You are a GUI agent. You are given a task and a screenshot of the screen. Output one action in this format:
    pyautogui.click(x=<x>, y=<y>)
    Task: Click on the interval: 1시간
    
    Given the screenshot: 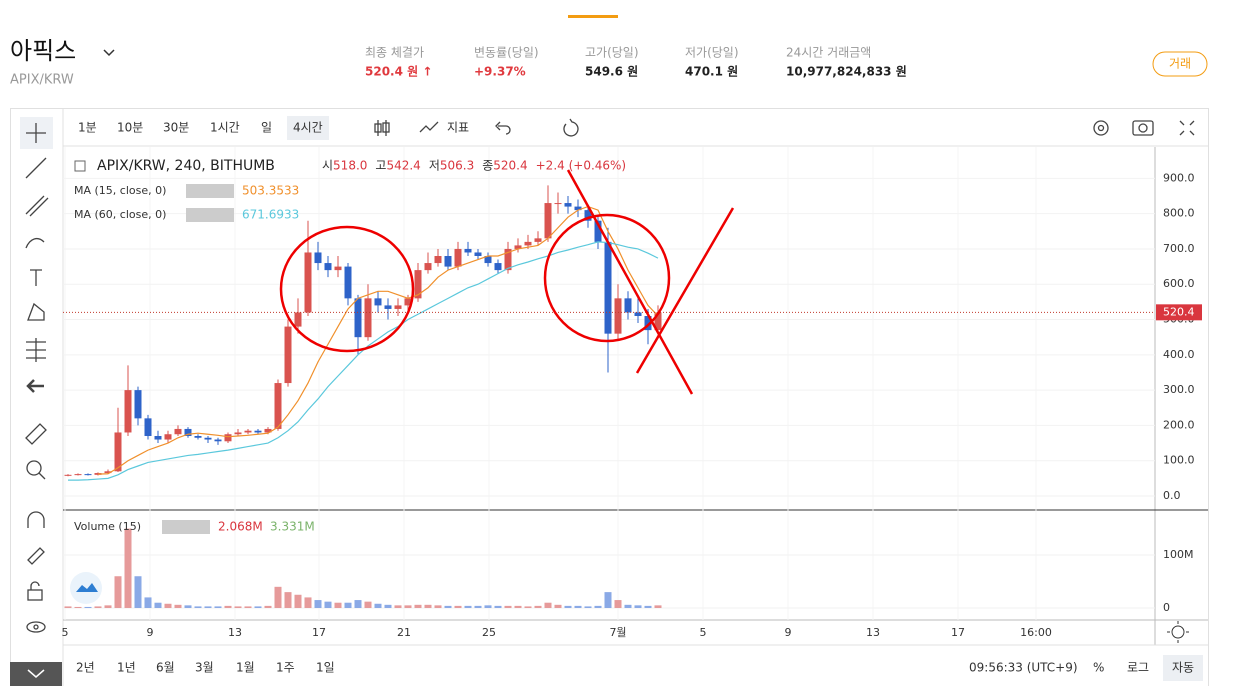 What is the action you would take?
    pyautogui.click(x=225, y=128)
    